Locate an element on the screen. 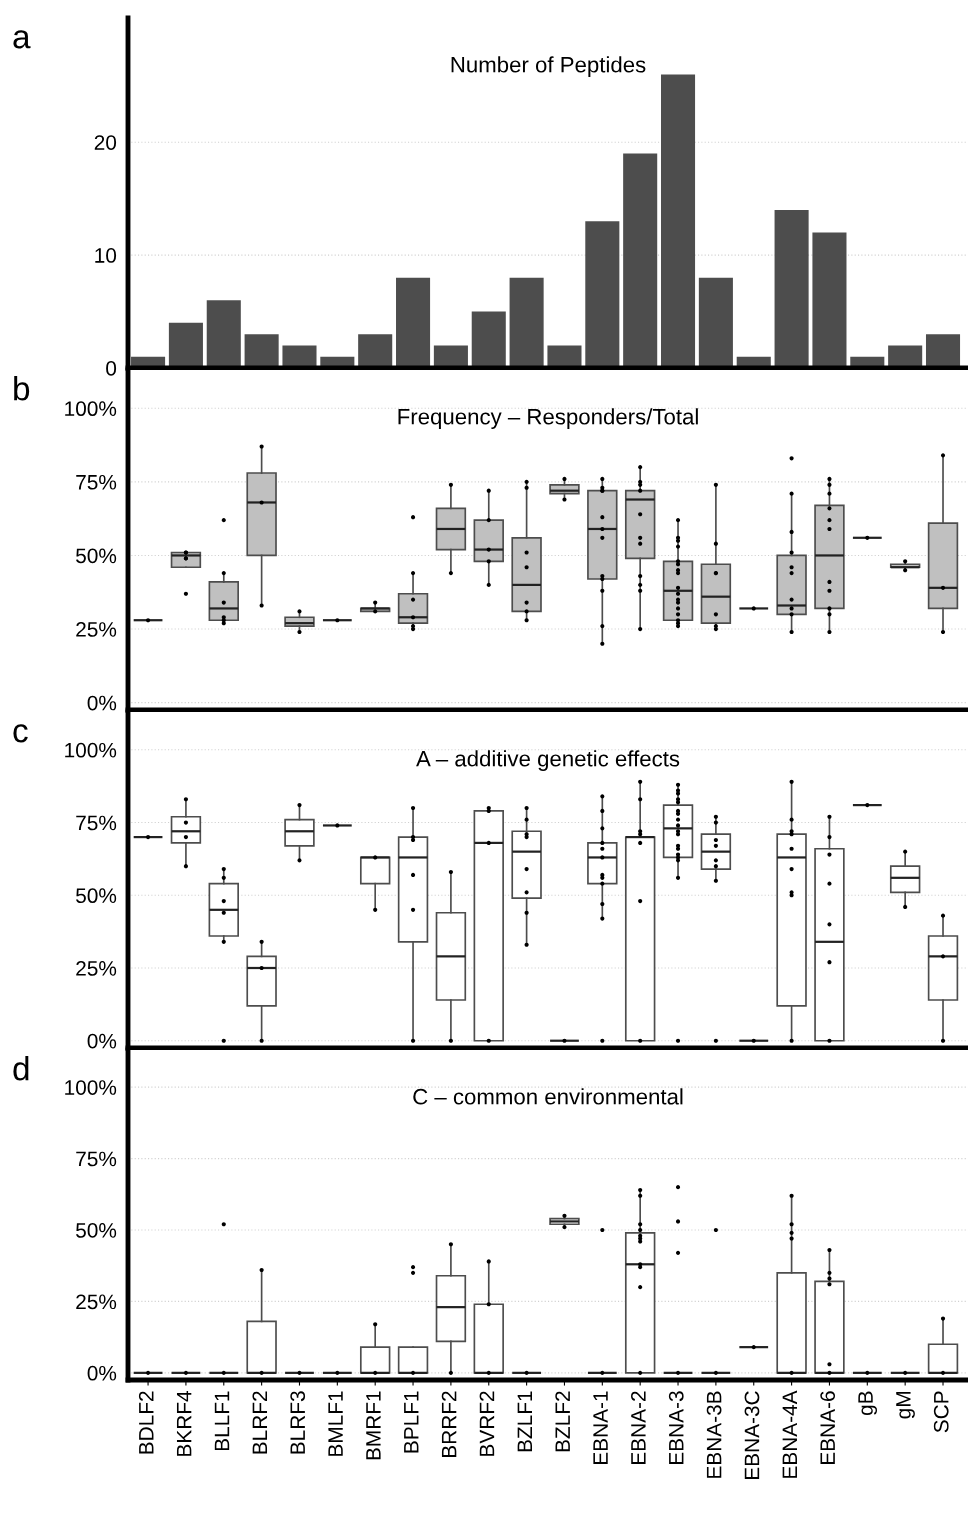  x-tick-label: EBNA-3 is located at coordinates (676, 1427).